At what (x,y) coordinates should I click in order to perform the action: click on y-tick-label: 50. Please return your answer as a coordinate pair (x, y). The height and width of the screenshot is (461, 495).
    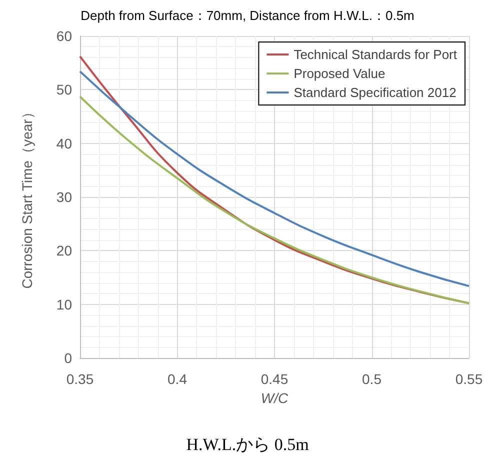
    Looking at the image, I should click on (64, 90).